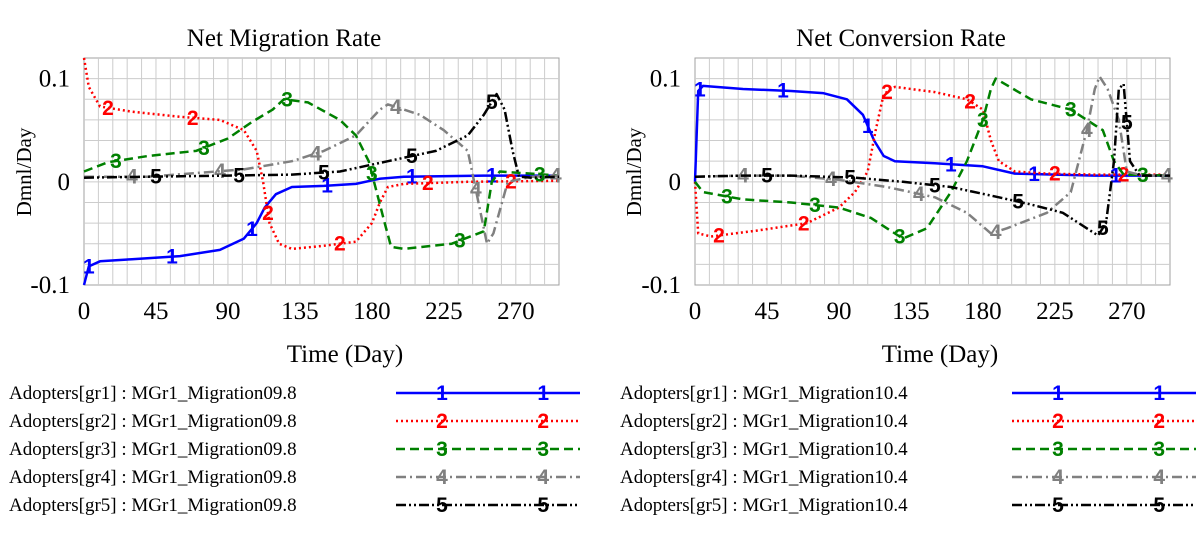  What do you see at coordinates (901, 38) in the screenshot?
I see `chart-title: Net Conversion Rate` at bounding box center [901, 38].